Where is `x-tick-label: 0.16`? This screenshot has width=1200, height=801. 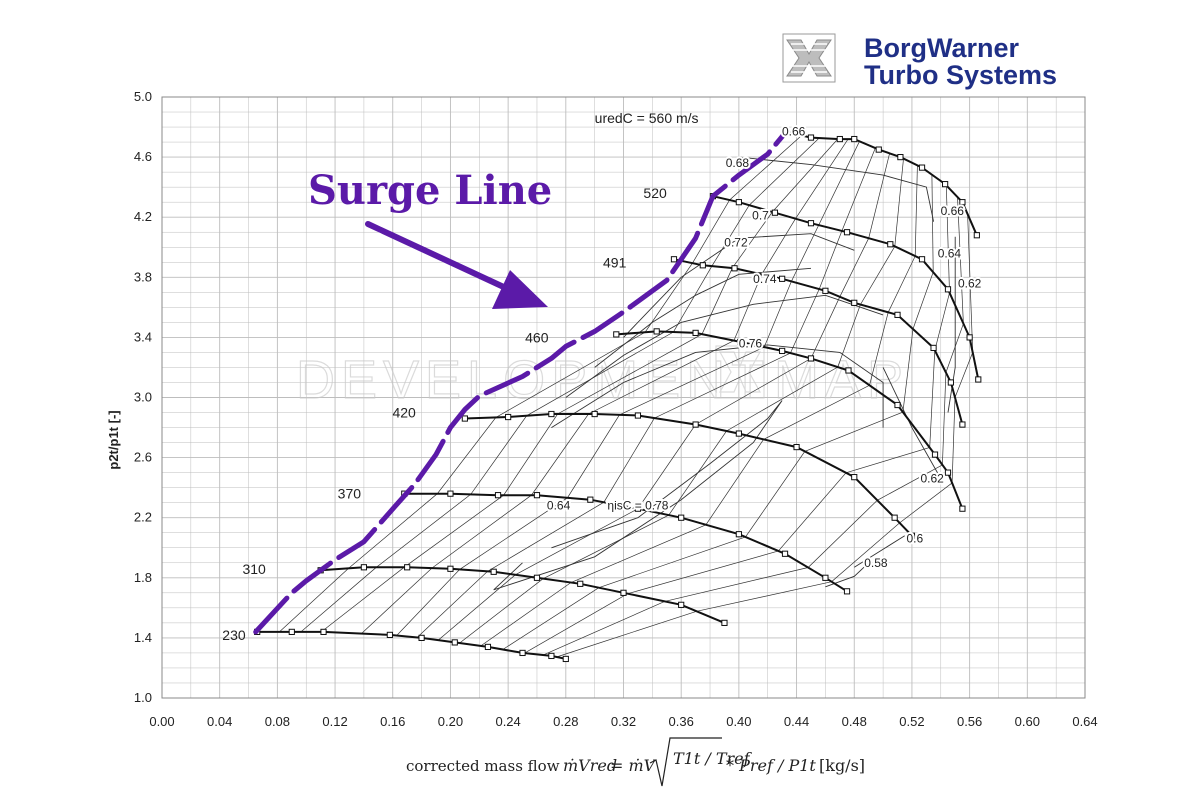 x-tick-label: 0.16 is located at coordinates (392, 721).